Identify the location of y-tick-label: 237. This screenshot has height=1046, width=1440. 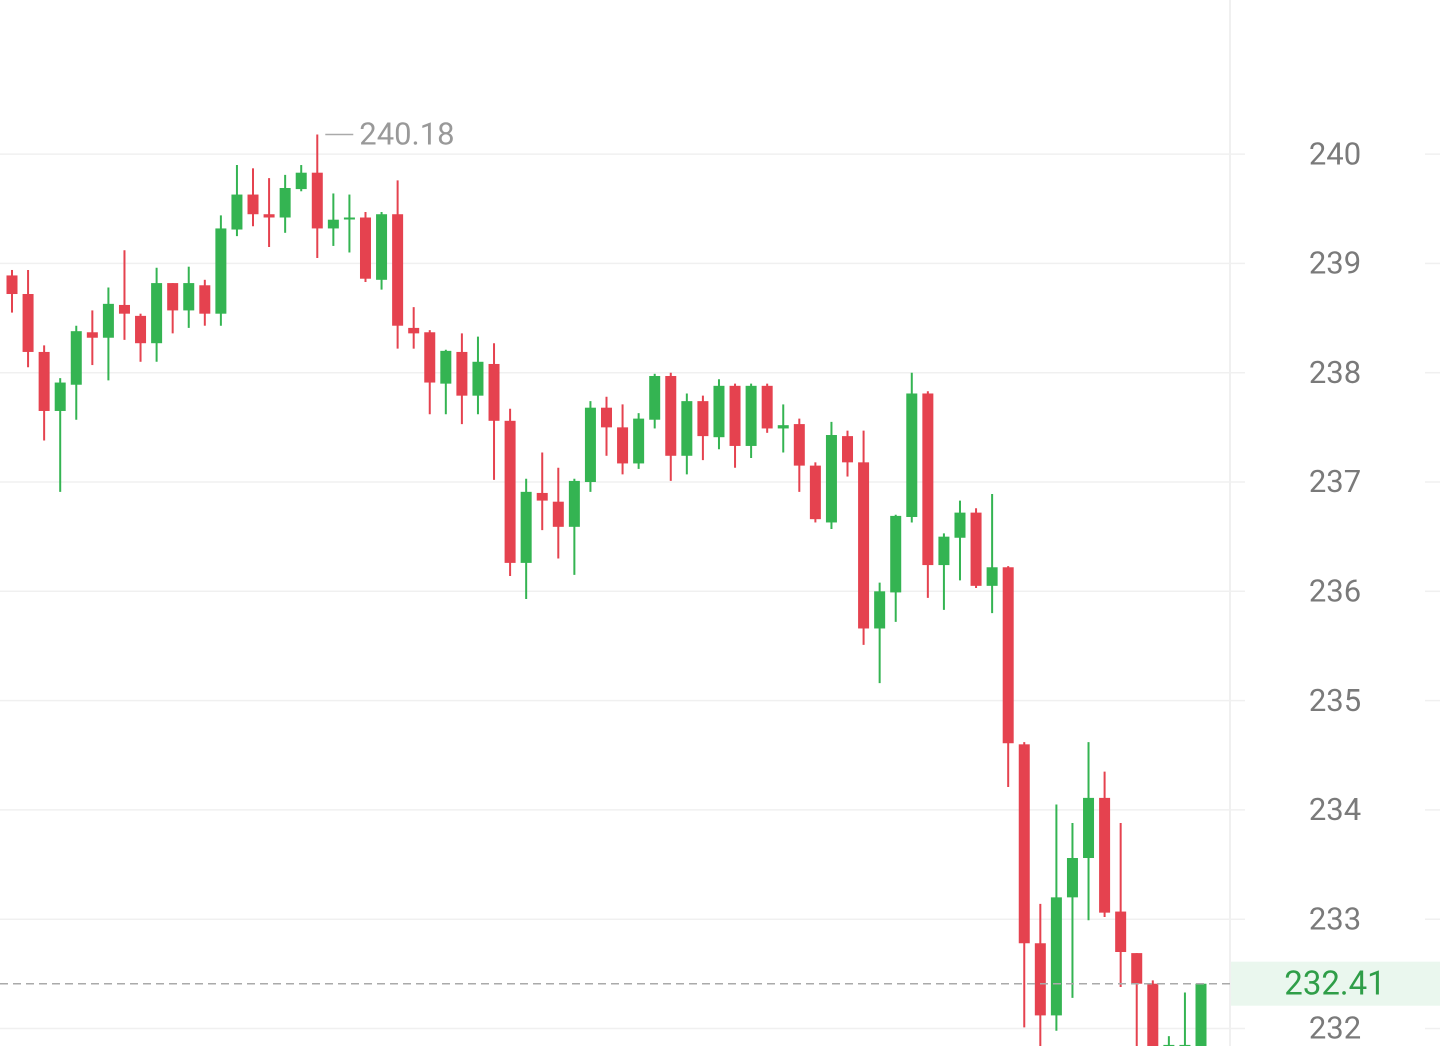
(1335, 481).